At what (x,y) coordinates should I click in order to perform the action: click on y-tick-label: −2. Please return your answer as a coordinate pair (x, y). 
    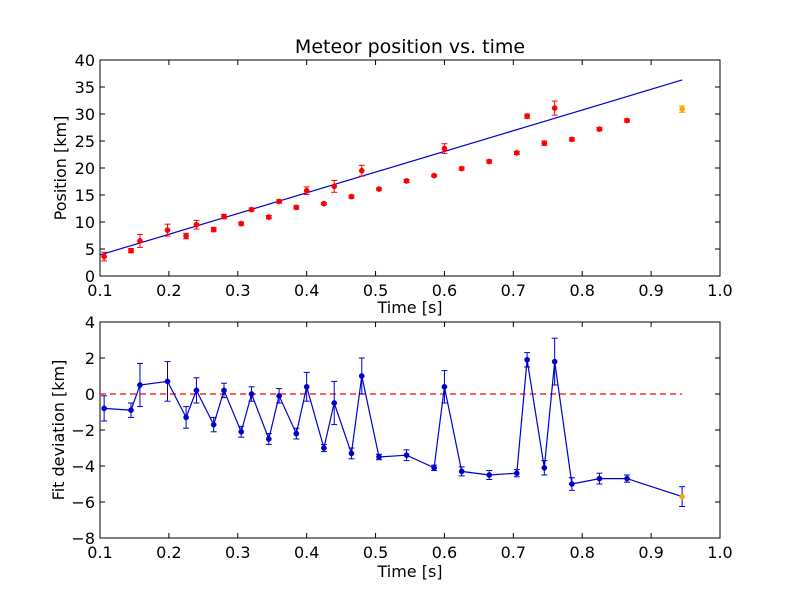
    Looking at the image, I should click on (83, 430).